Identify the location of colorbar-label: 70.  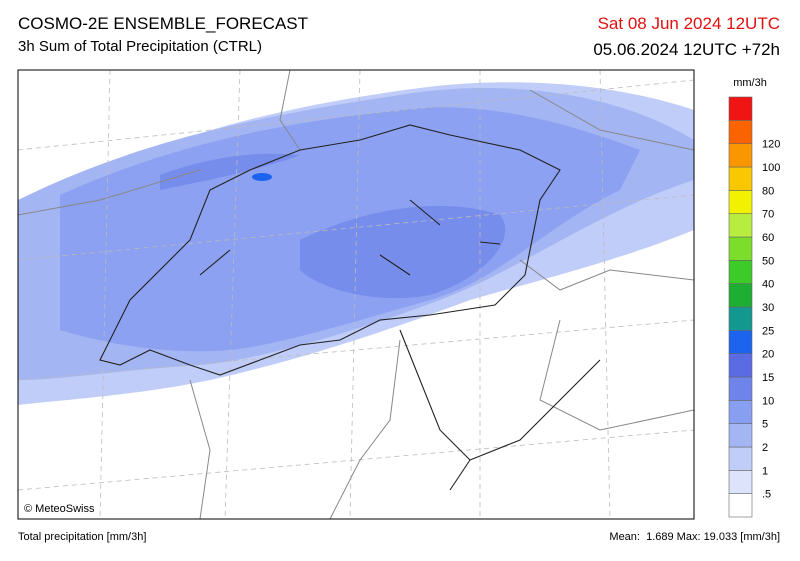
(768, 215).